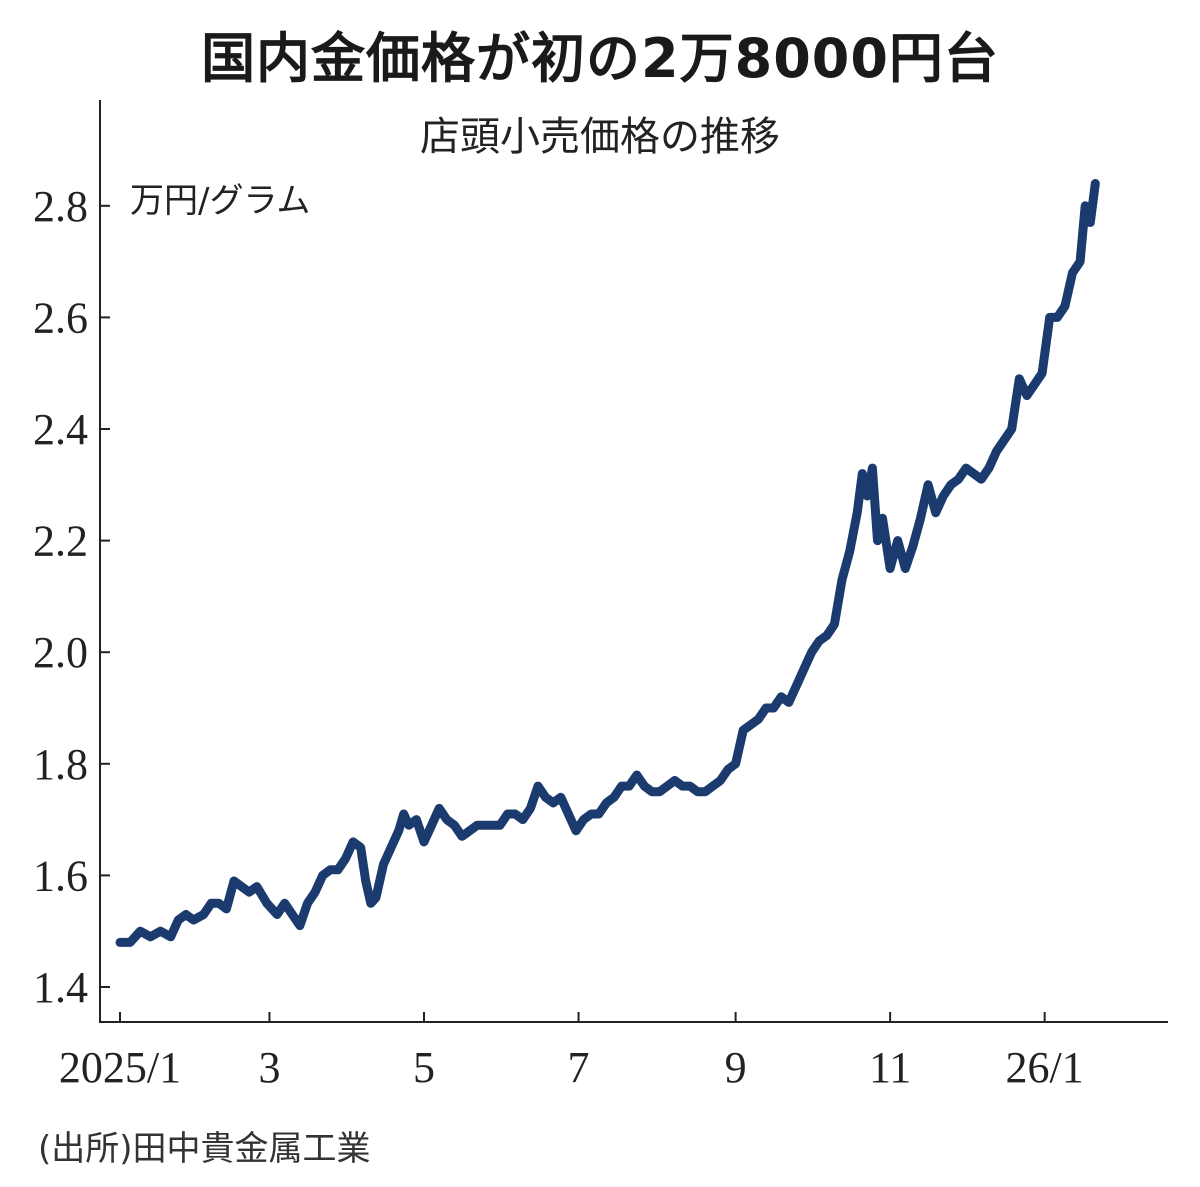 The width and height of the screenshot is (1200, 1187). Describe the element at coordinates (60, 206) in the screenshot. I see `y-tick-label: 2.8` at that location.